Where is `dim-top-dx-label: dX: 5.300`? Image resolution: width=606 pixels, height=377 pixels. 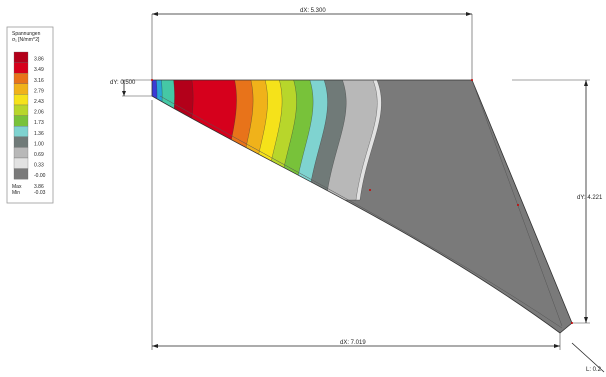
dim-top-dx-label: dX: 5.300 is located at coordinates (313, 11).